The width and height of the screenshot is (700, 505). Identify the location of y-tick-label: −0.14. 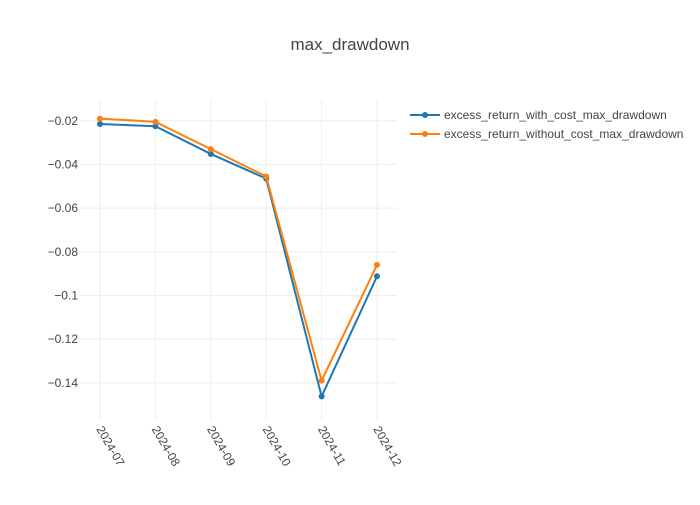
(63, 383).